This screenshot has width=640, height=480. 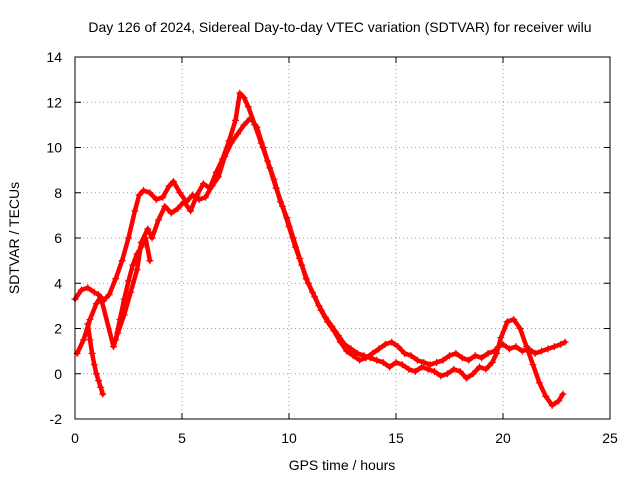 I want to click on y-tick-label: 6, so click(x=58, y=238).